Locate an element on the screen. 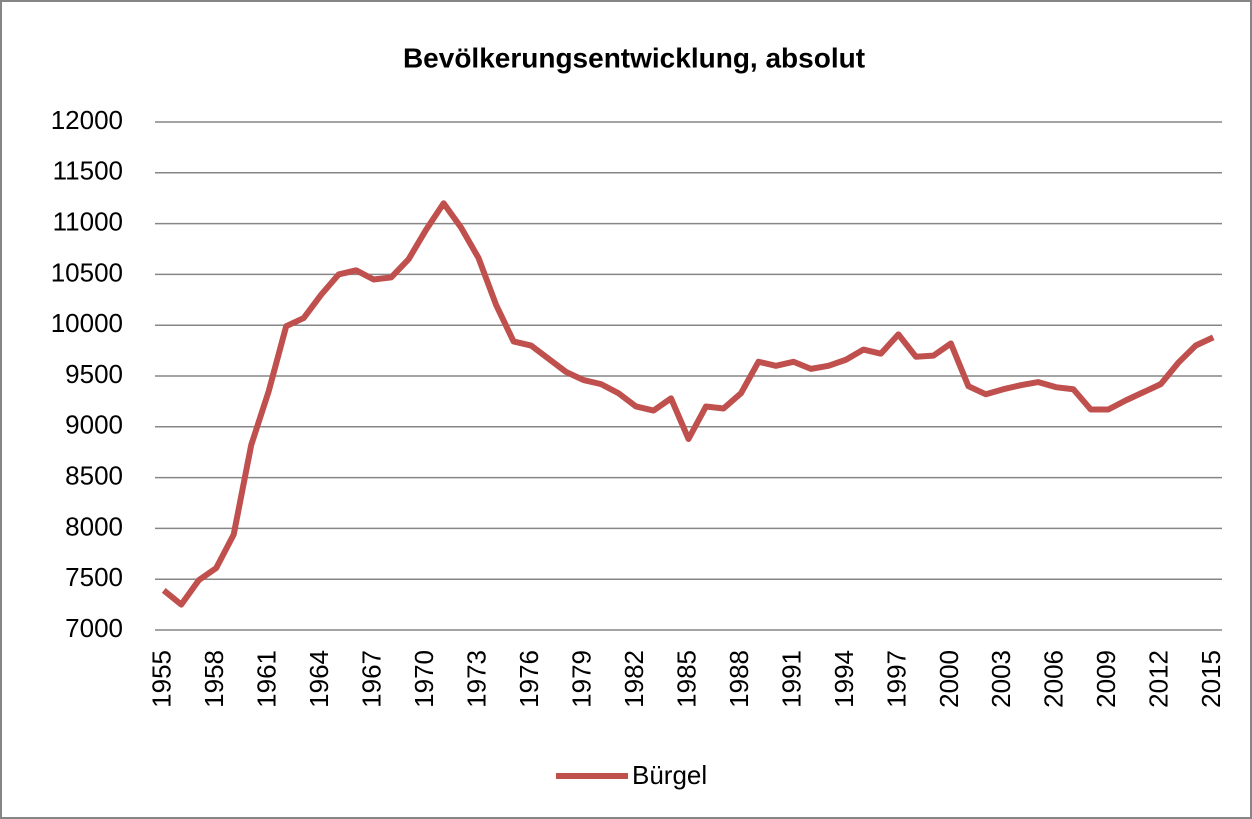 The height and width of the screenshot is (819, 1252). y-tick-label: 9500 is located at coordinates (94, 374).